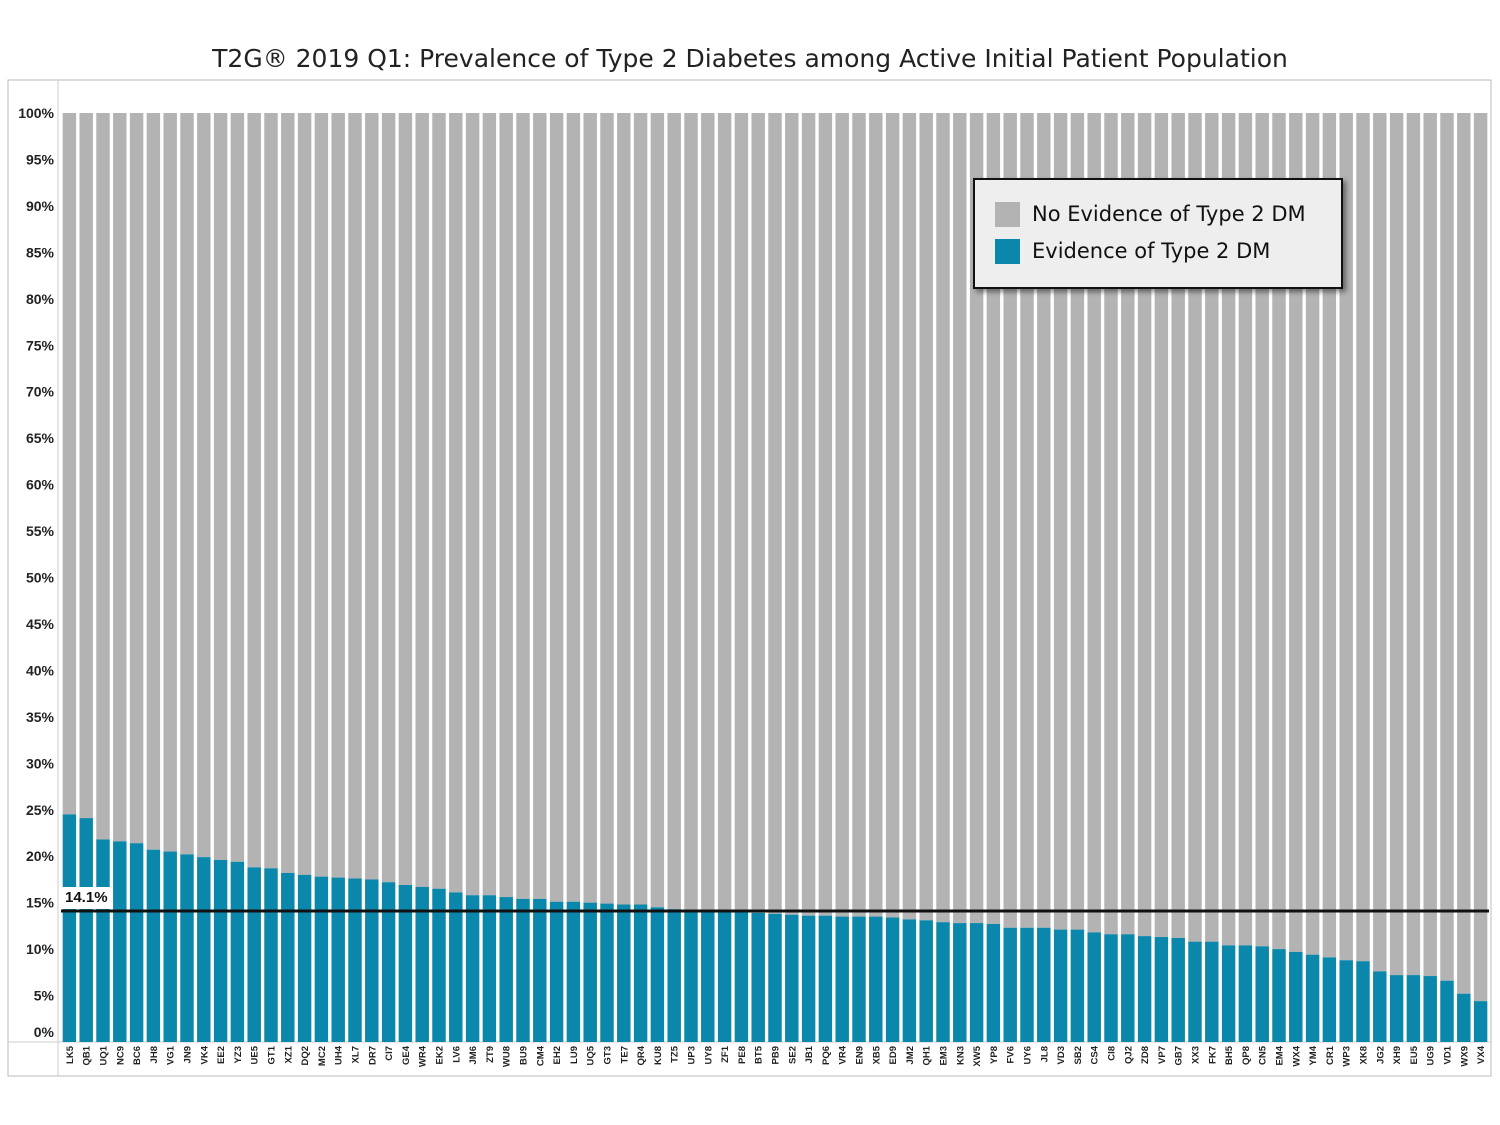 The image size is (1500, 1125). Describe the element at coordinates (1196, 1055) in the screenshot. I see `x-tick-label: XX3` at that location.